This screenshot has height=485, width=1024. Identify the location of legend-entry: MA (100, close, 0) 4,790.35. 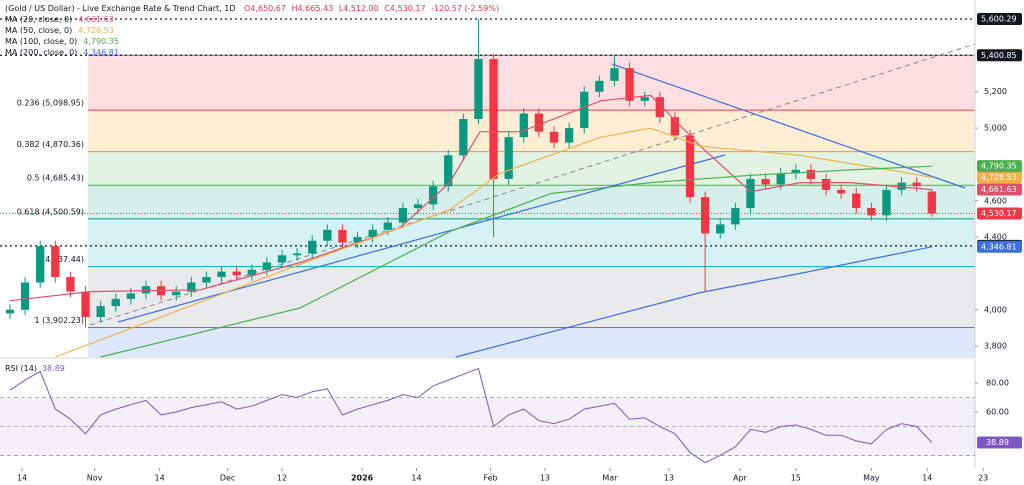
(62, 41).